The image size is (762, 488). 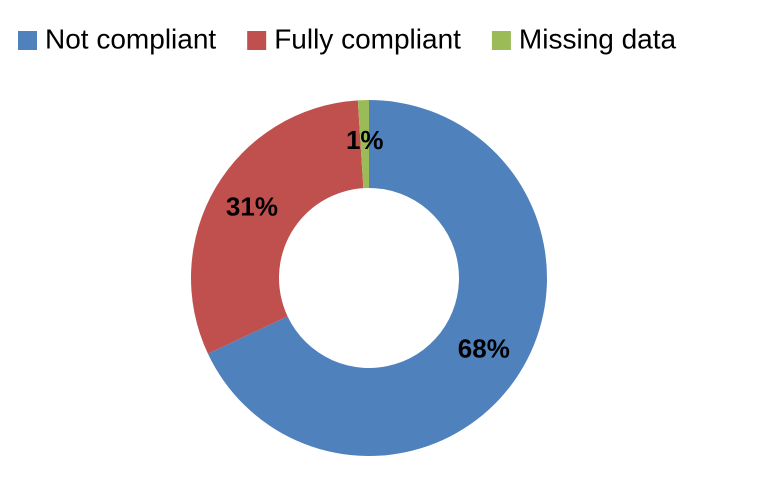 I want to click on legend-label: Fully compliant, so click(x=367, y=38).